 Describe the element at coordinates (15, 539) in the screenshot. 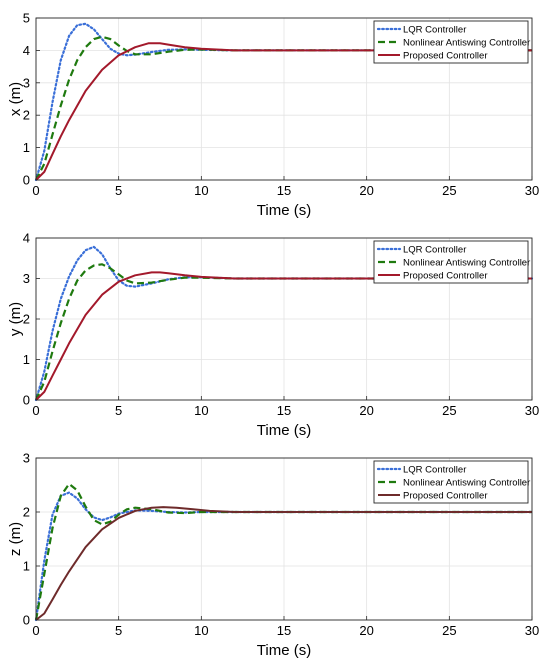

I see `y-axis-label: z (m)` at that location.